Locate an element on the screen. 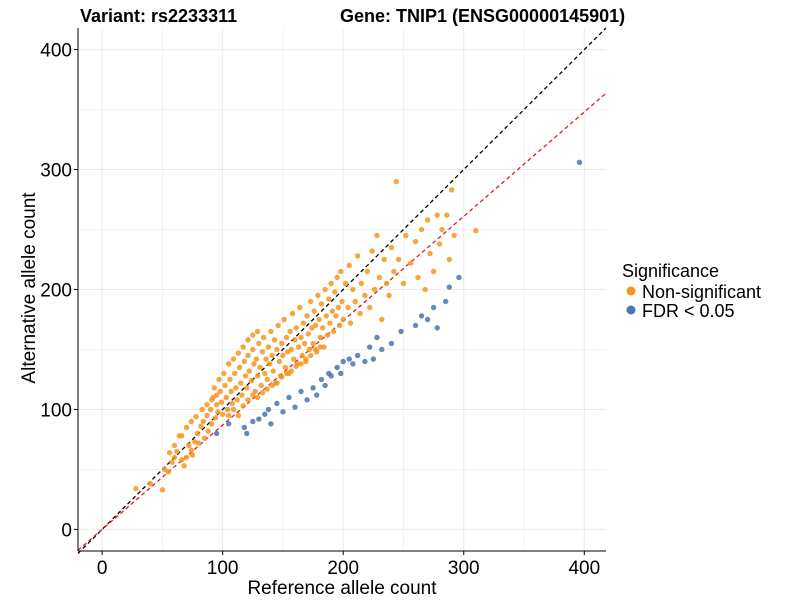 Image resolution: width=800 pixels, height=600 pixels. legend-label-non-significant: Non-significant is located at coordinates (701, 292).